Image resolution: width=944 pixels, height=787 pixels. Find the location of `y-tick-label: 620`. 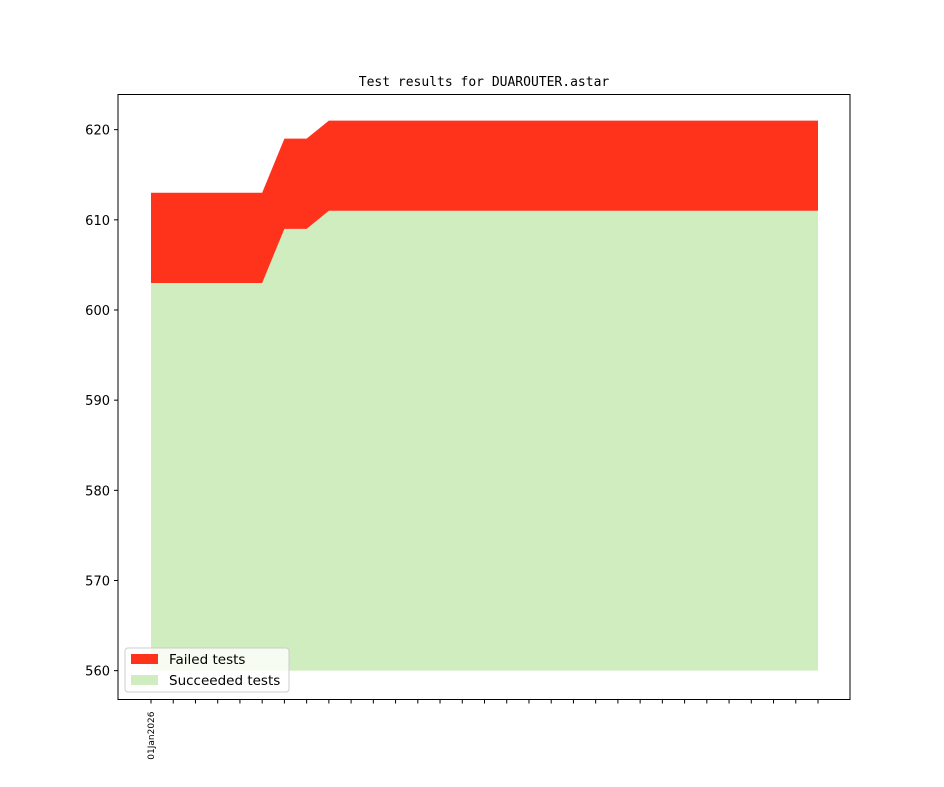

y-tick-label: 620 is located at coordinates (97, 131).